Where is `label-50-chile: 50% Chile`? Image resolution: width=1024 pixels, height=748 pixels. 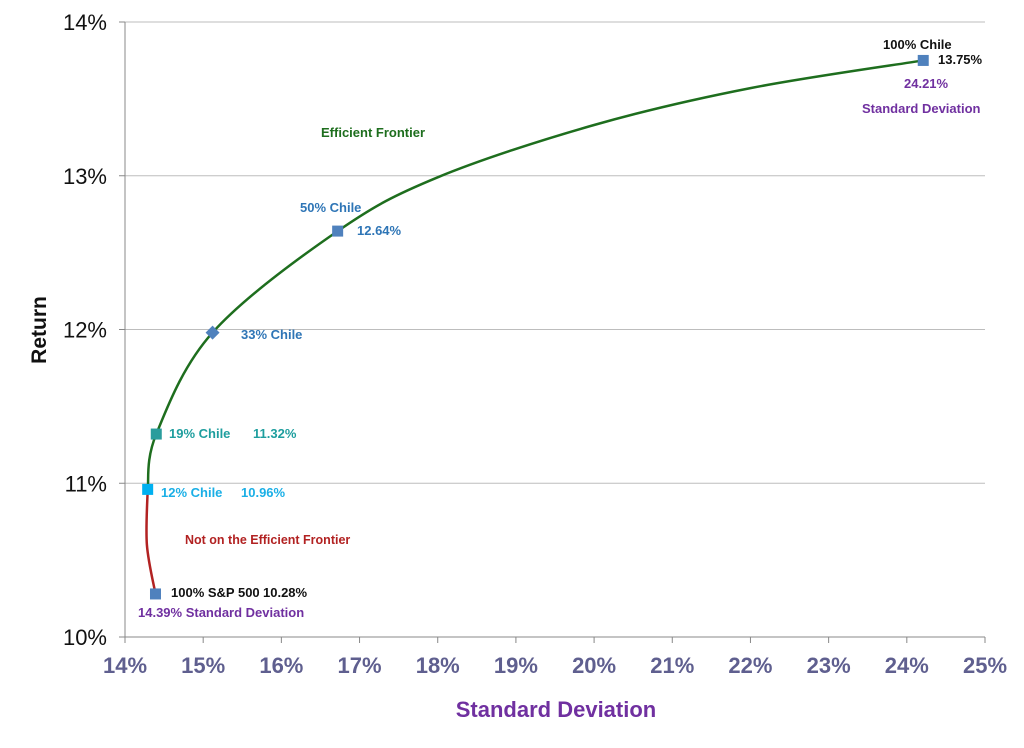 label-50-chile: 50% Chile is located at coordinates (330, 207).